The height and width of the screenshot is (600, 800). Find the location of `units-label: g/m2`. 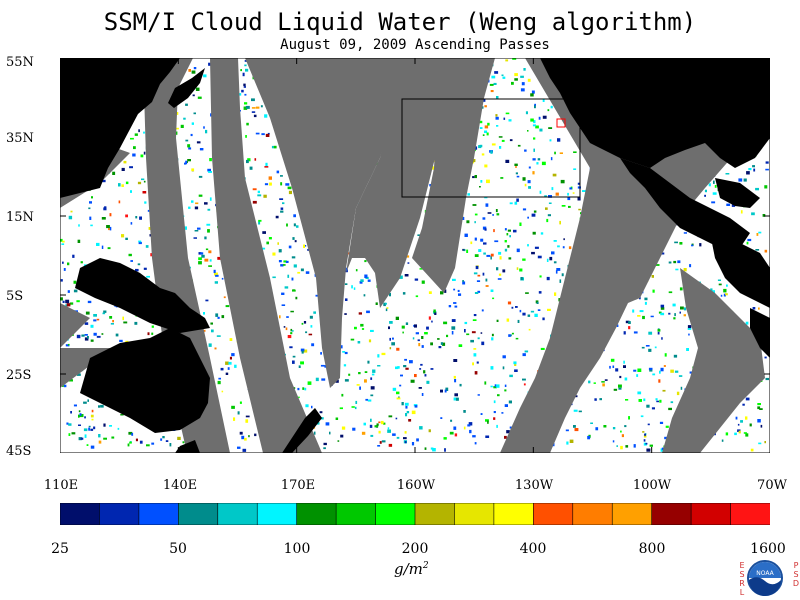

units-label: g/m2 is located at coordinates (411, 569).